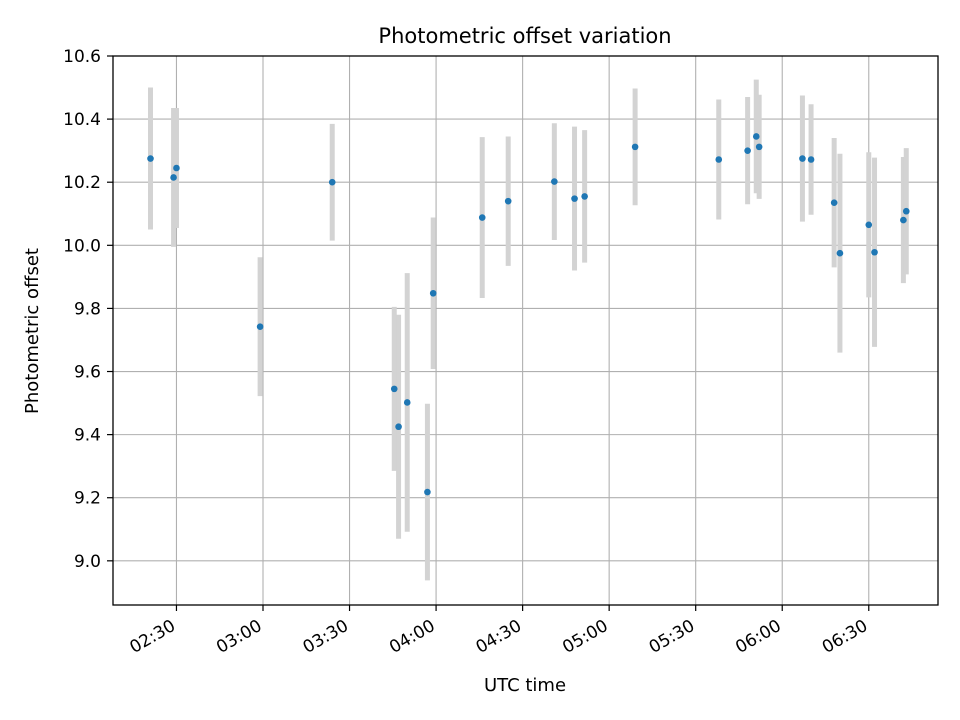  What do you see at coordinates (87, 499) in the screenshot?
I see `y-tick-label: 9.2` at bounding box center [87, 499].